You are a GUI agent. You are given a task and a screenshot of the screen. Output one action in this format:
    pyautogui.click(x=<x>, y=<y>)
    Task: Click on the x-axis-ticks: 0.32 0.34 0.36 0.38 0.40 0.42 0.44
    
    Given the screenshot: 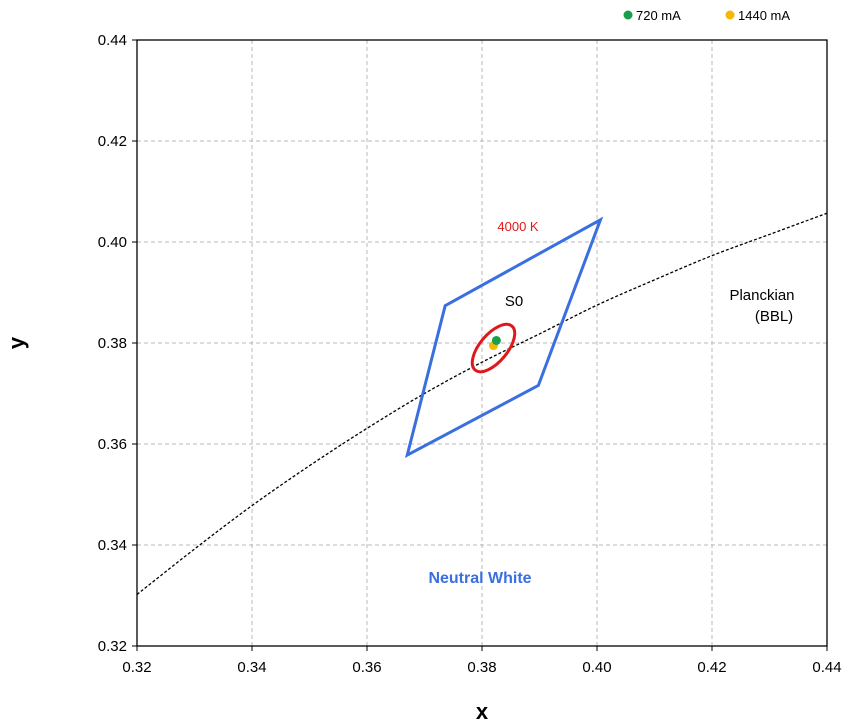 What is the action you would take?
    pyautogui.click(x=482, y=661)
    